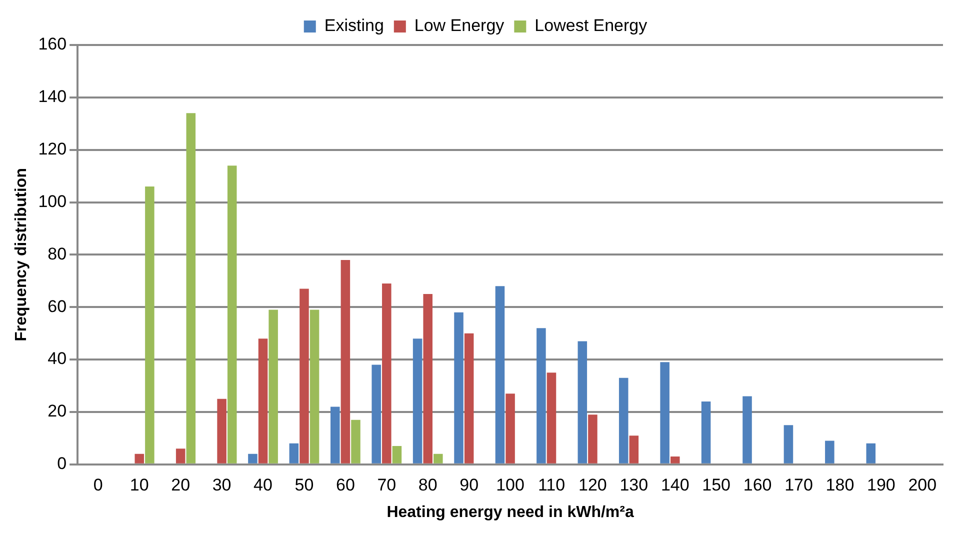  What do you see at coordinates (634, 484) in the screenshot?
I see `x-tick-label: 130` at bounding box center [634, 484].